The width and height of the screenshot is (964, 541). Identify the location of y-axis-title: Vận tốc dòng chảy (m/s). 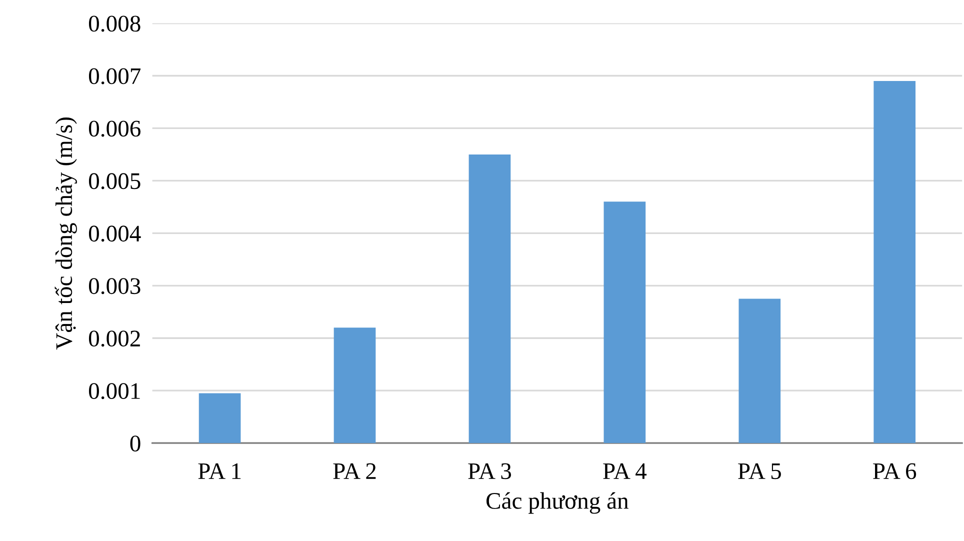
(65, 234).